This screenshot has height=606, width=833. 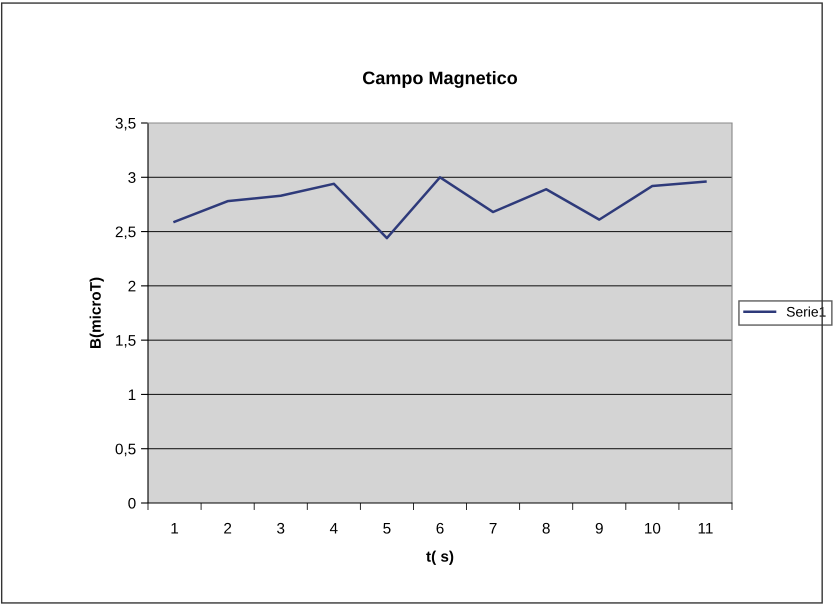 What do you see at coordinates (132, 394) in the screenshot?
I see `y-tick-label: 1` at bounding box center [132, 394].